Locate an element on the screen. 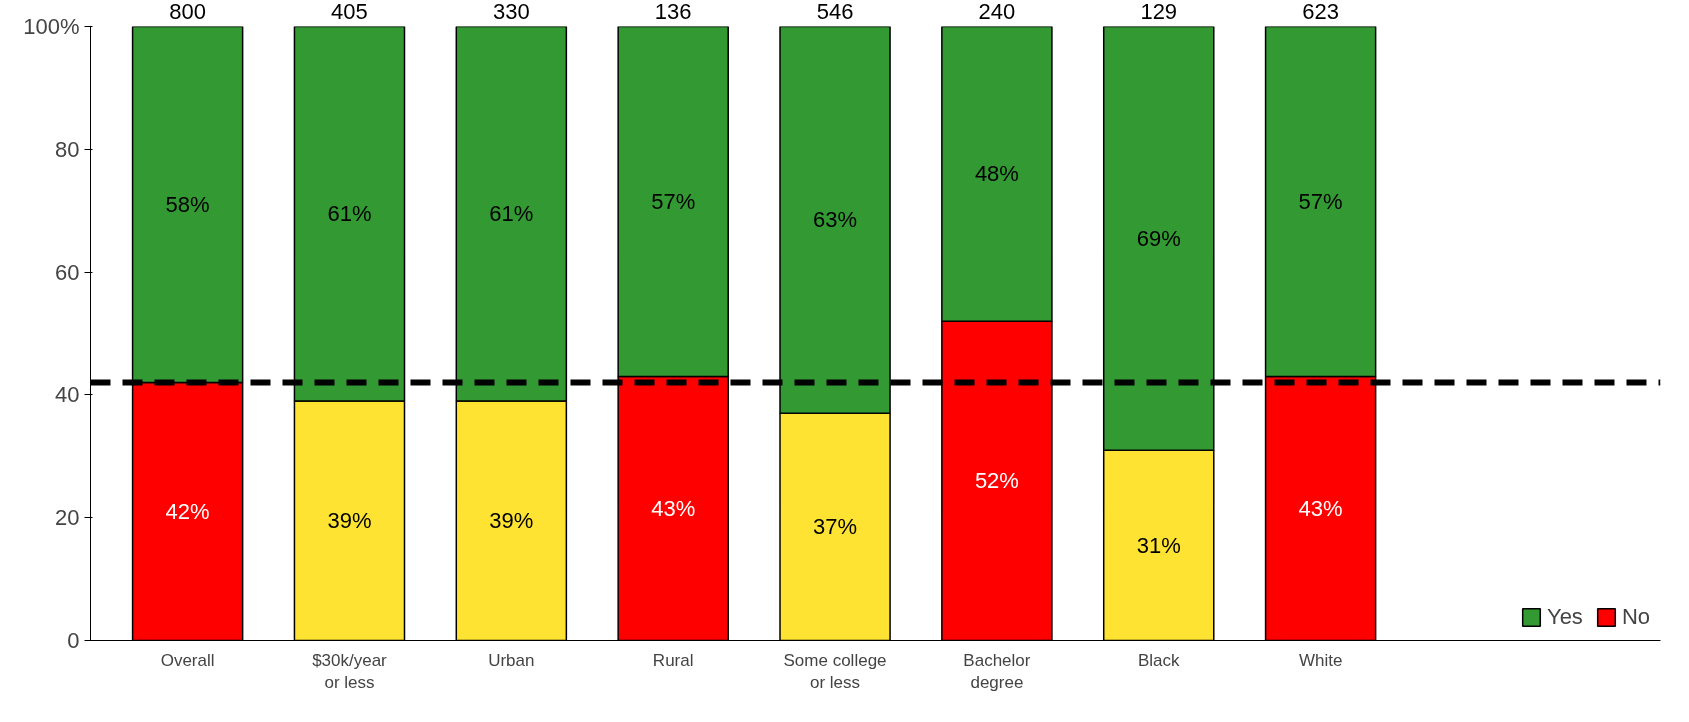 The height and width of the screenshot is (722, 1689). data-label: 31% is located at coordinates (1158, 545).